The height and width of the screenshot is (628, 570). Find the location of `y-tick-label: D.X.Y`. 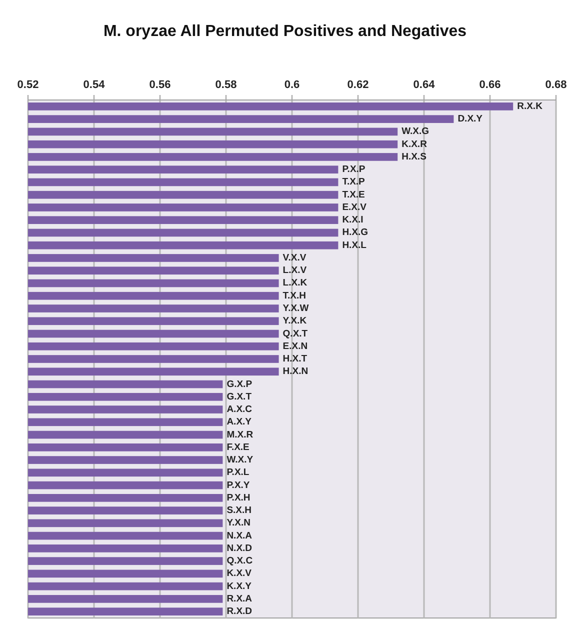

y-tick-label: D.X.Y is located at coordinates (471, 119).